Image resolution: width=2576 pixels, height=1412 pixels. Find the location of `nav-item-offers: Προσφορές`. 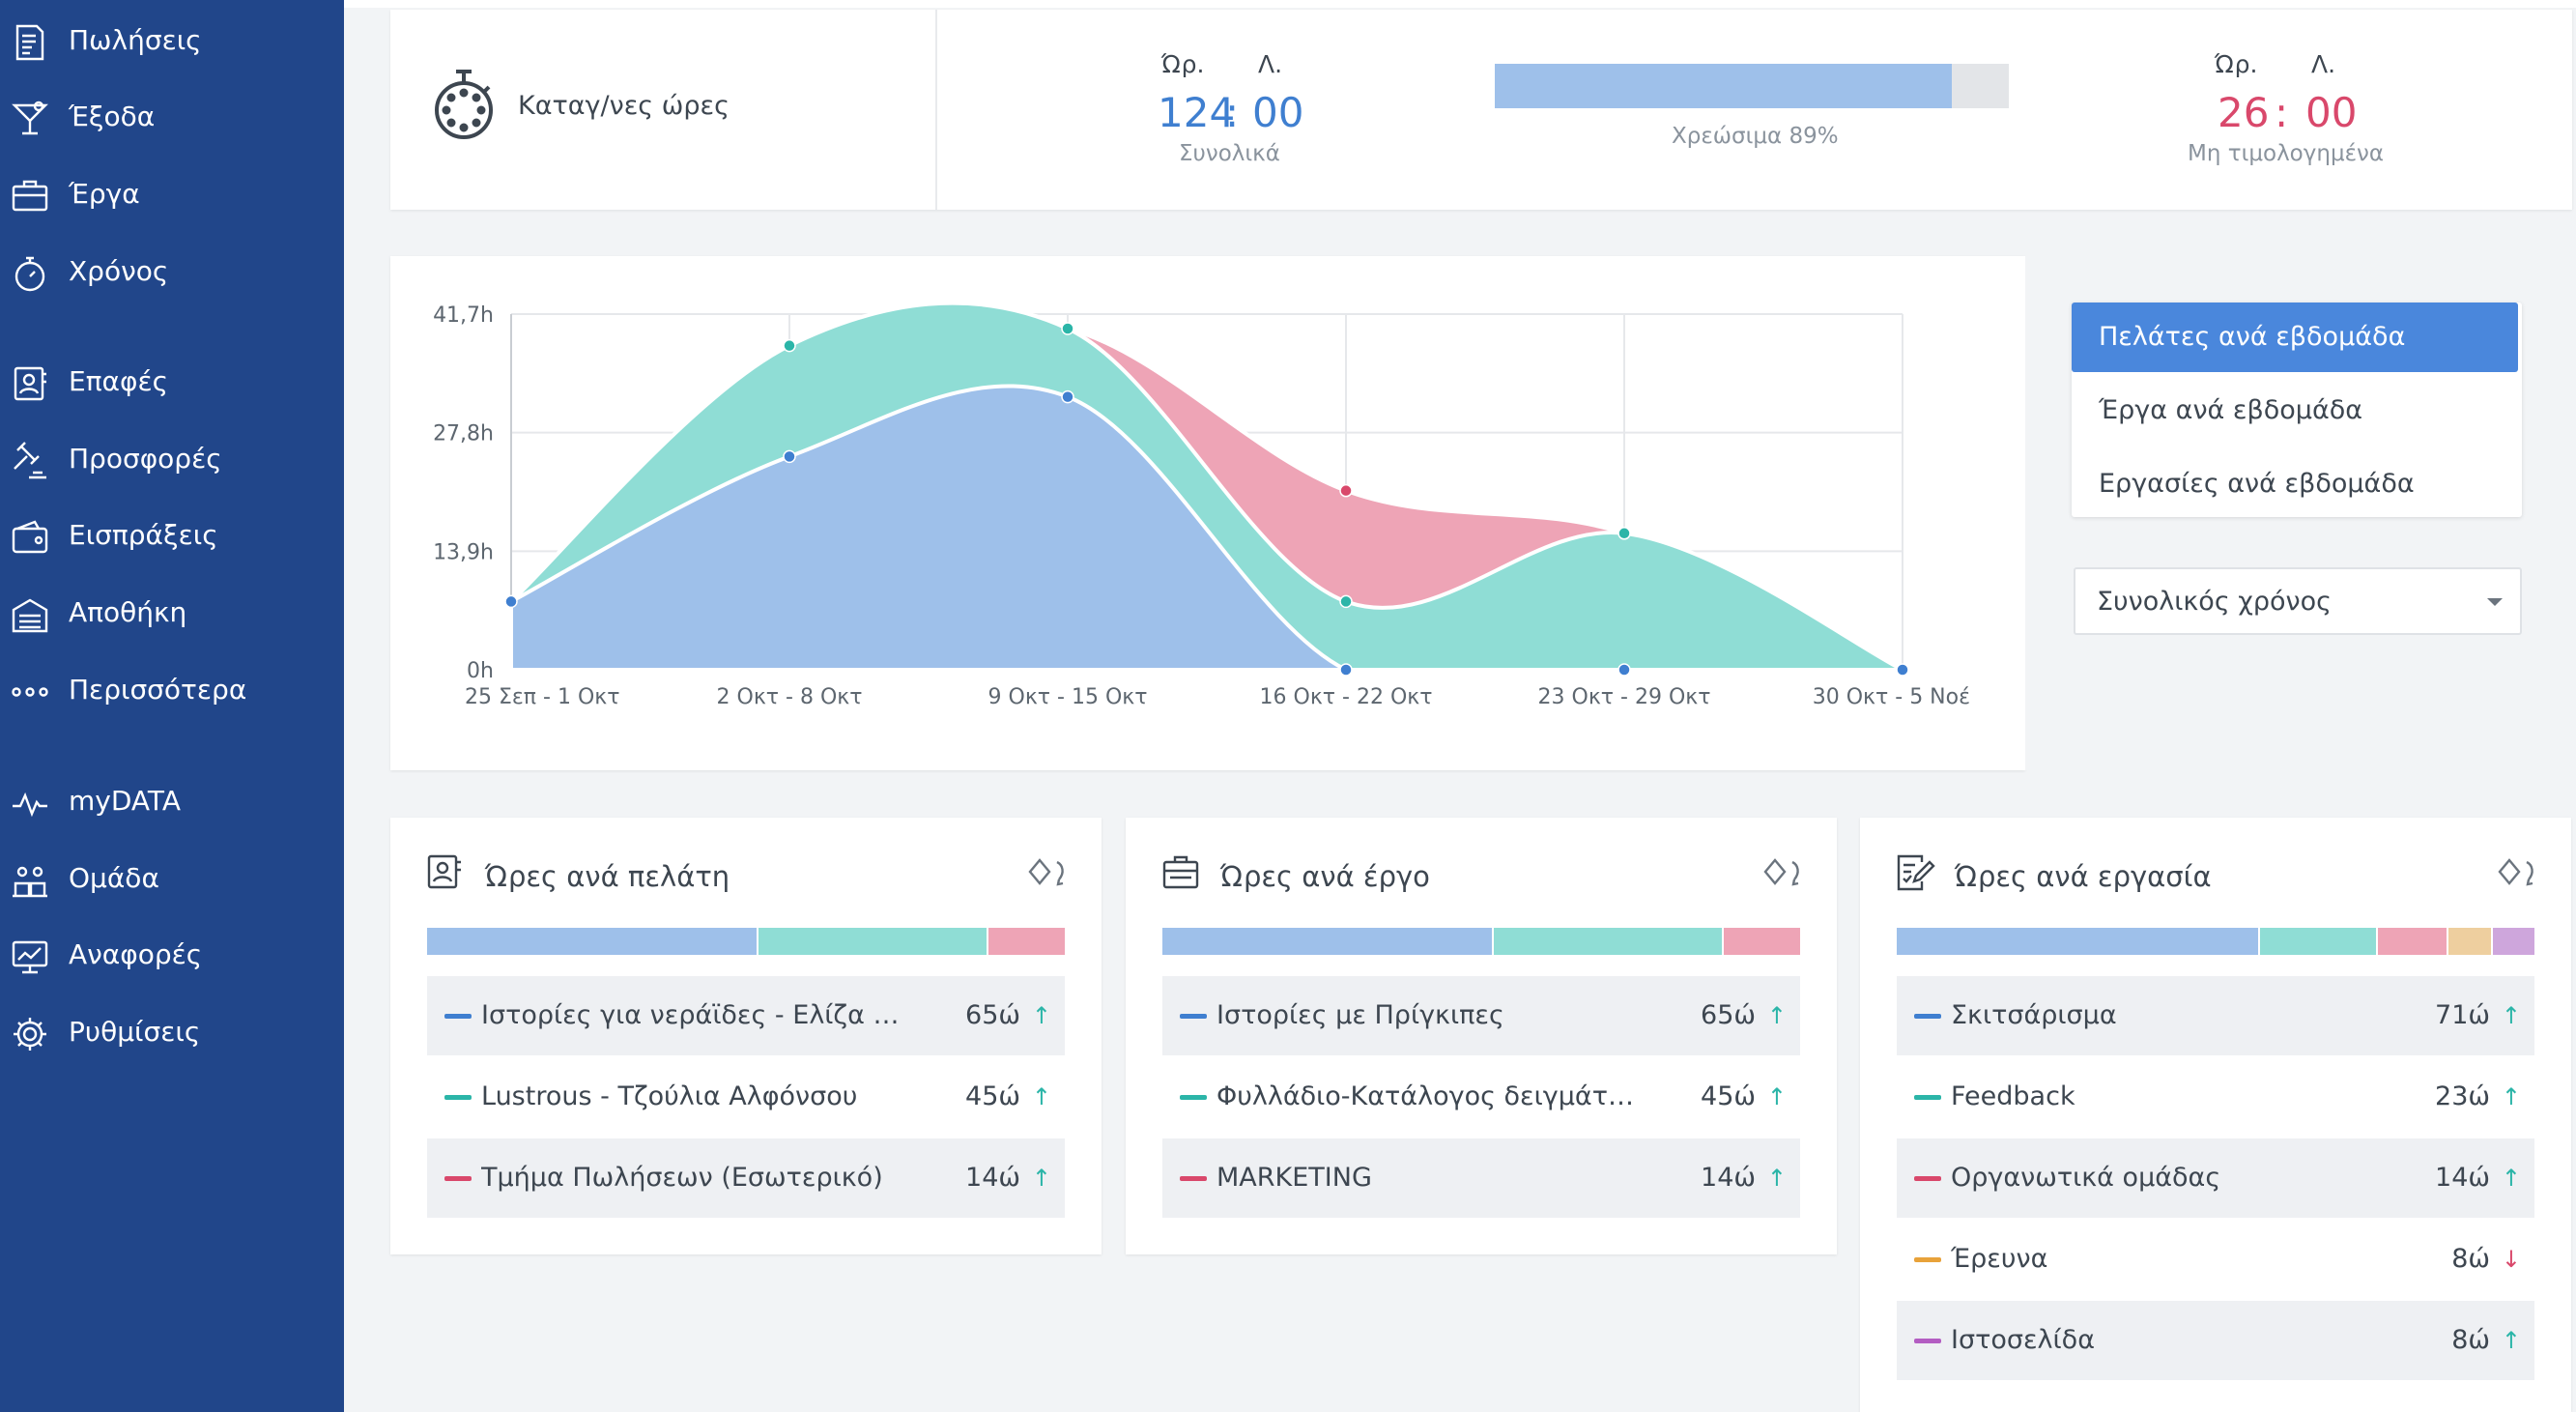

nav-item-offers: Προσφορές is located at coordinates (172, 460).